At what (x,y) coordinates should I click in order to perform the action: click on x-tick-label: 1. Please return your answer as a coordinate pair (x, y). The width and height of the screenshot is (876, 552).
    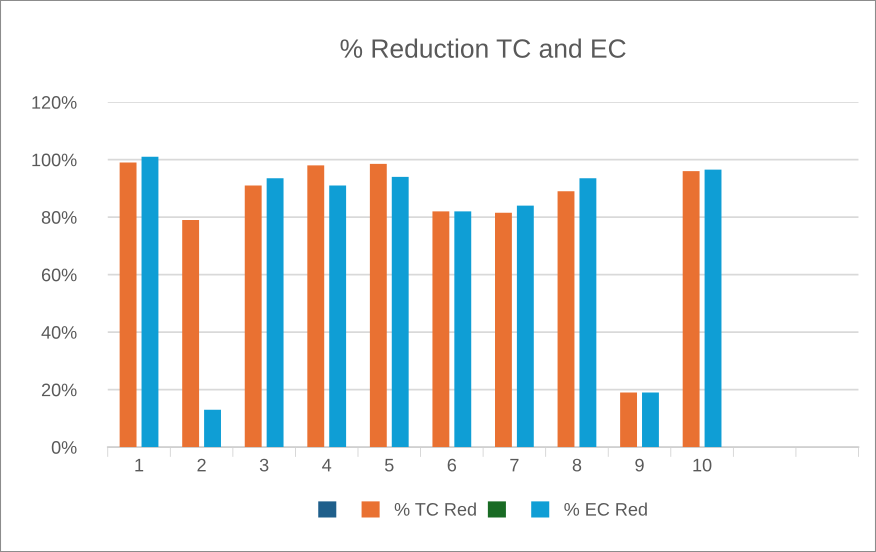
    Looking at the image, I should click on (139, 465).